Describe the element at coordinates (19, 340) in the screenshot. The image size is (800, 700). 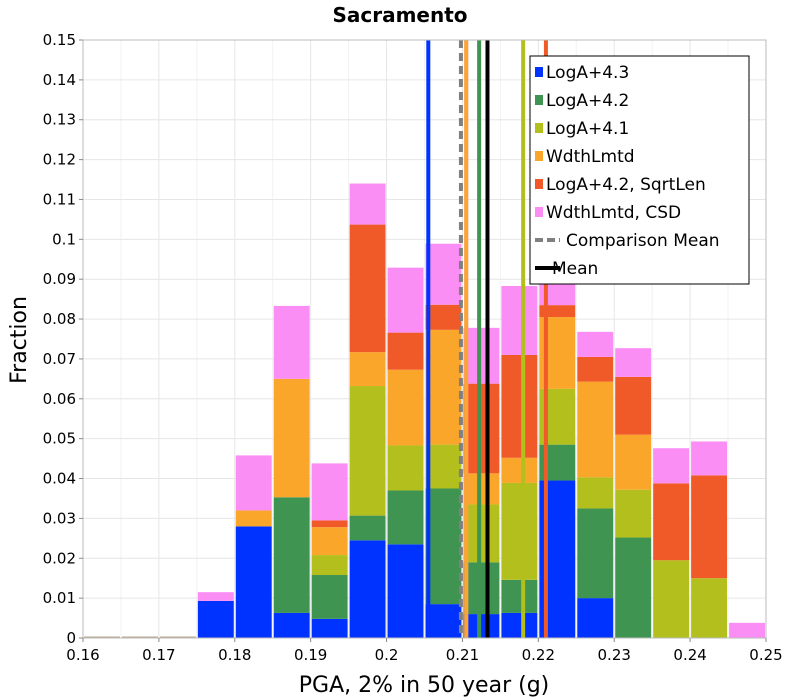
I see `y-axis-title: Fraction` at that location.